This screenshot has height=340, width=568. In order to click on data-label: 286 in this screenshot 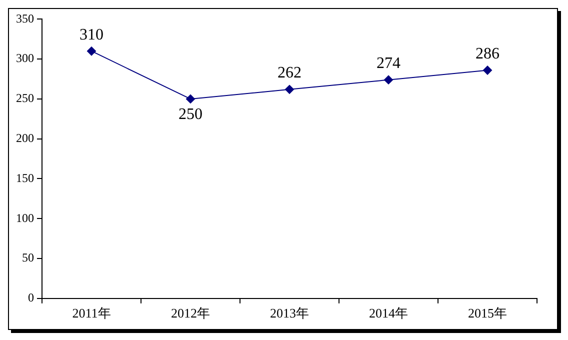, I will do `click(488, 53)`.